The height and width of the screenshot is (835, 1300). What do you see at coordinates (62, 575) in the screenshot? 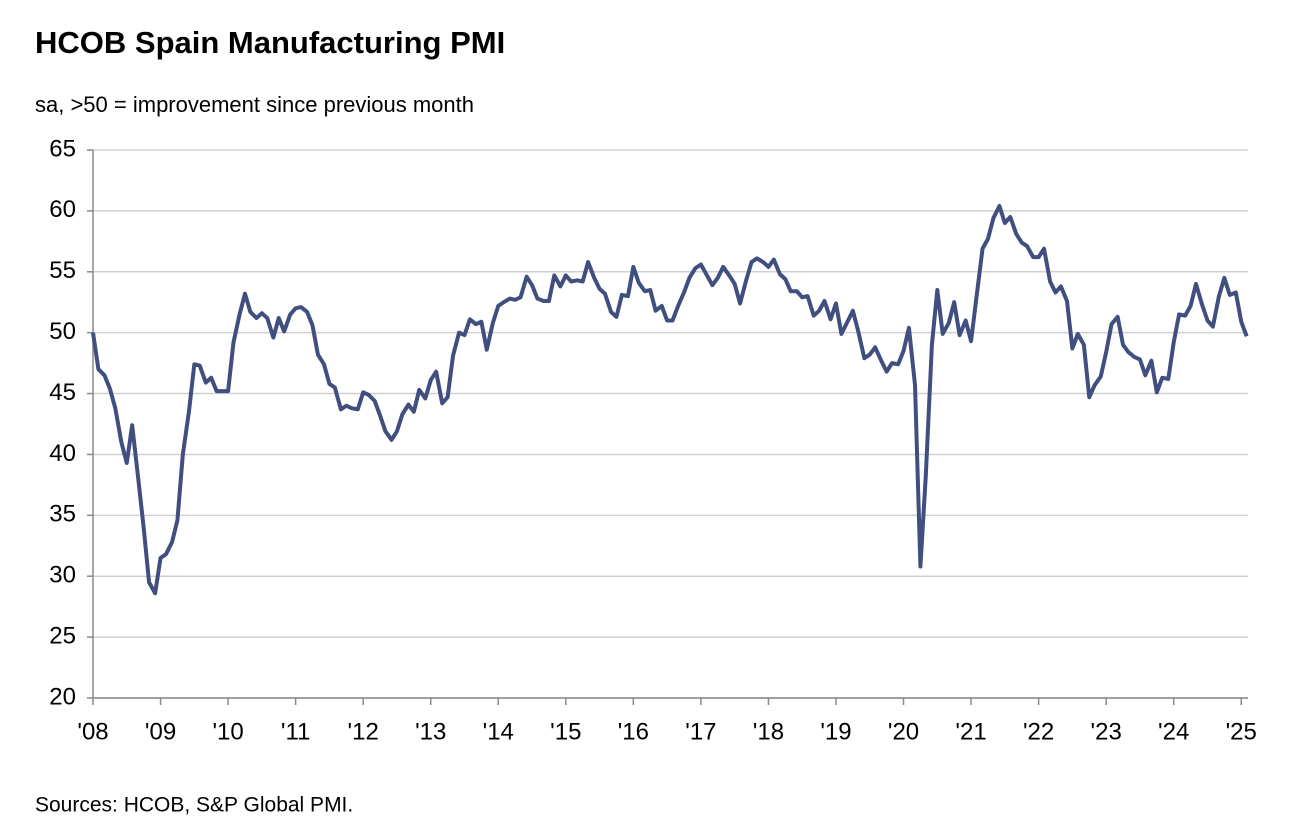
I see `y-tick-label: 30` at bounding box center [62, 575].